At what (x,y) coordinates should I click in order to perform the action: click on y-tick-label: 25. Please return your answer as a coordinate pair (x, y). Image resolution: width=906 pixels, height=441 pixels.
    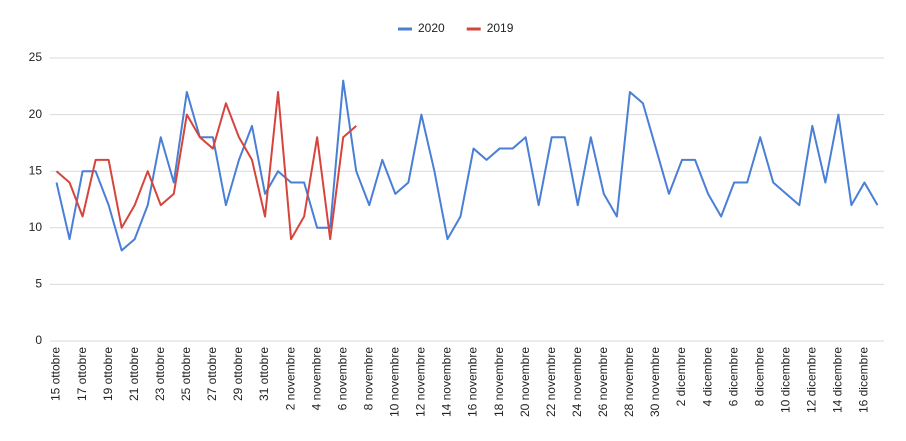
    Looking at the image, I should click on (36, 57).